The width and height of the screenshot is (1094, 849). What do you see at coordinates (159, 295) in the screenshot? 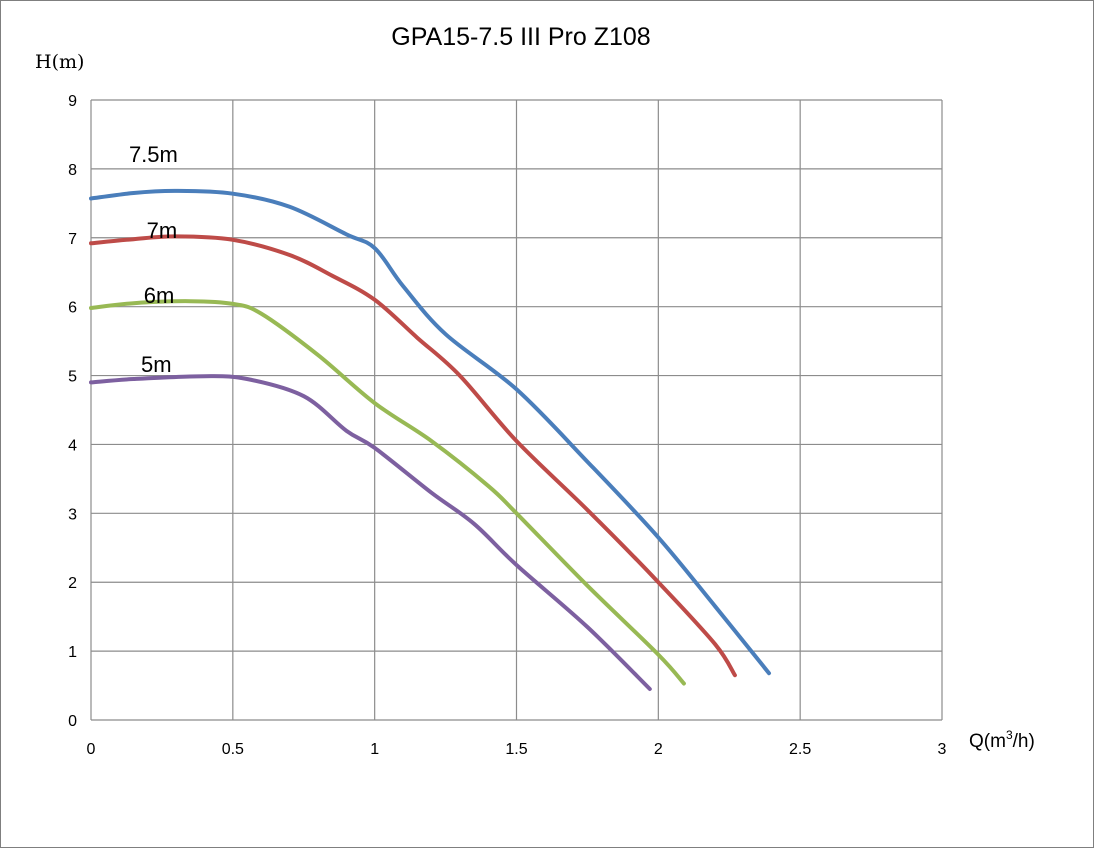
I see `series-label-6m: 6m` at bounding box center [159, 295].